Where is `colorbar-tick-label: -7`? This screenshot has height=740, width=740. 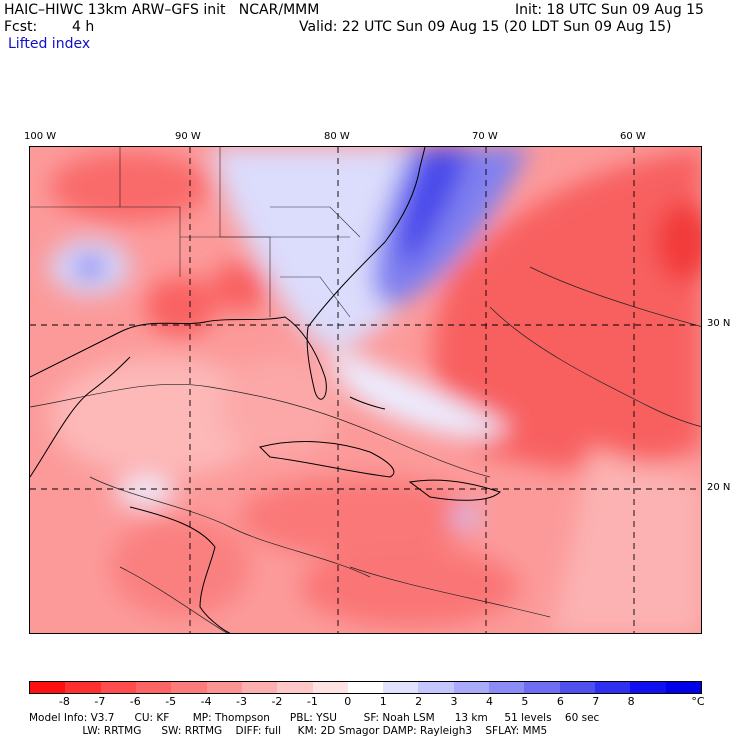 colorbar-tick-label: -7 is located at coordinates (100, 701).